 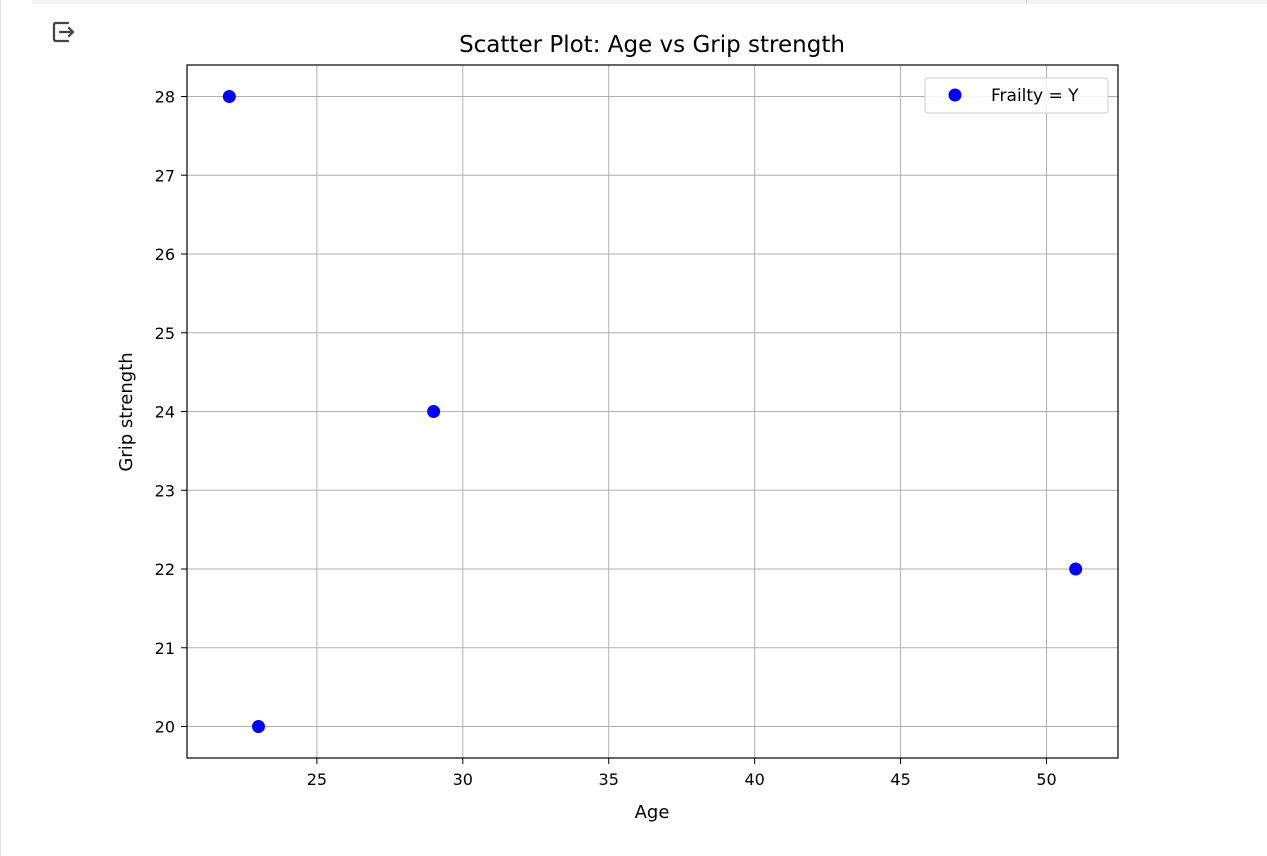 I want to click on cell-left-border, so click(x=0, y=428).